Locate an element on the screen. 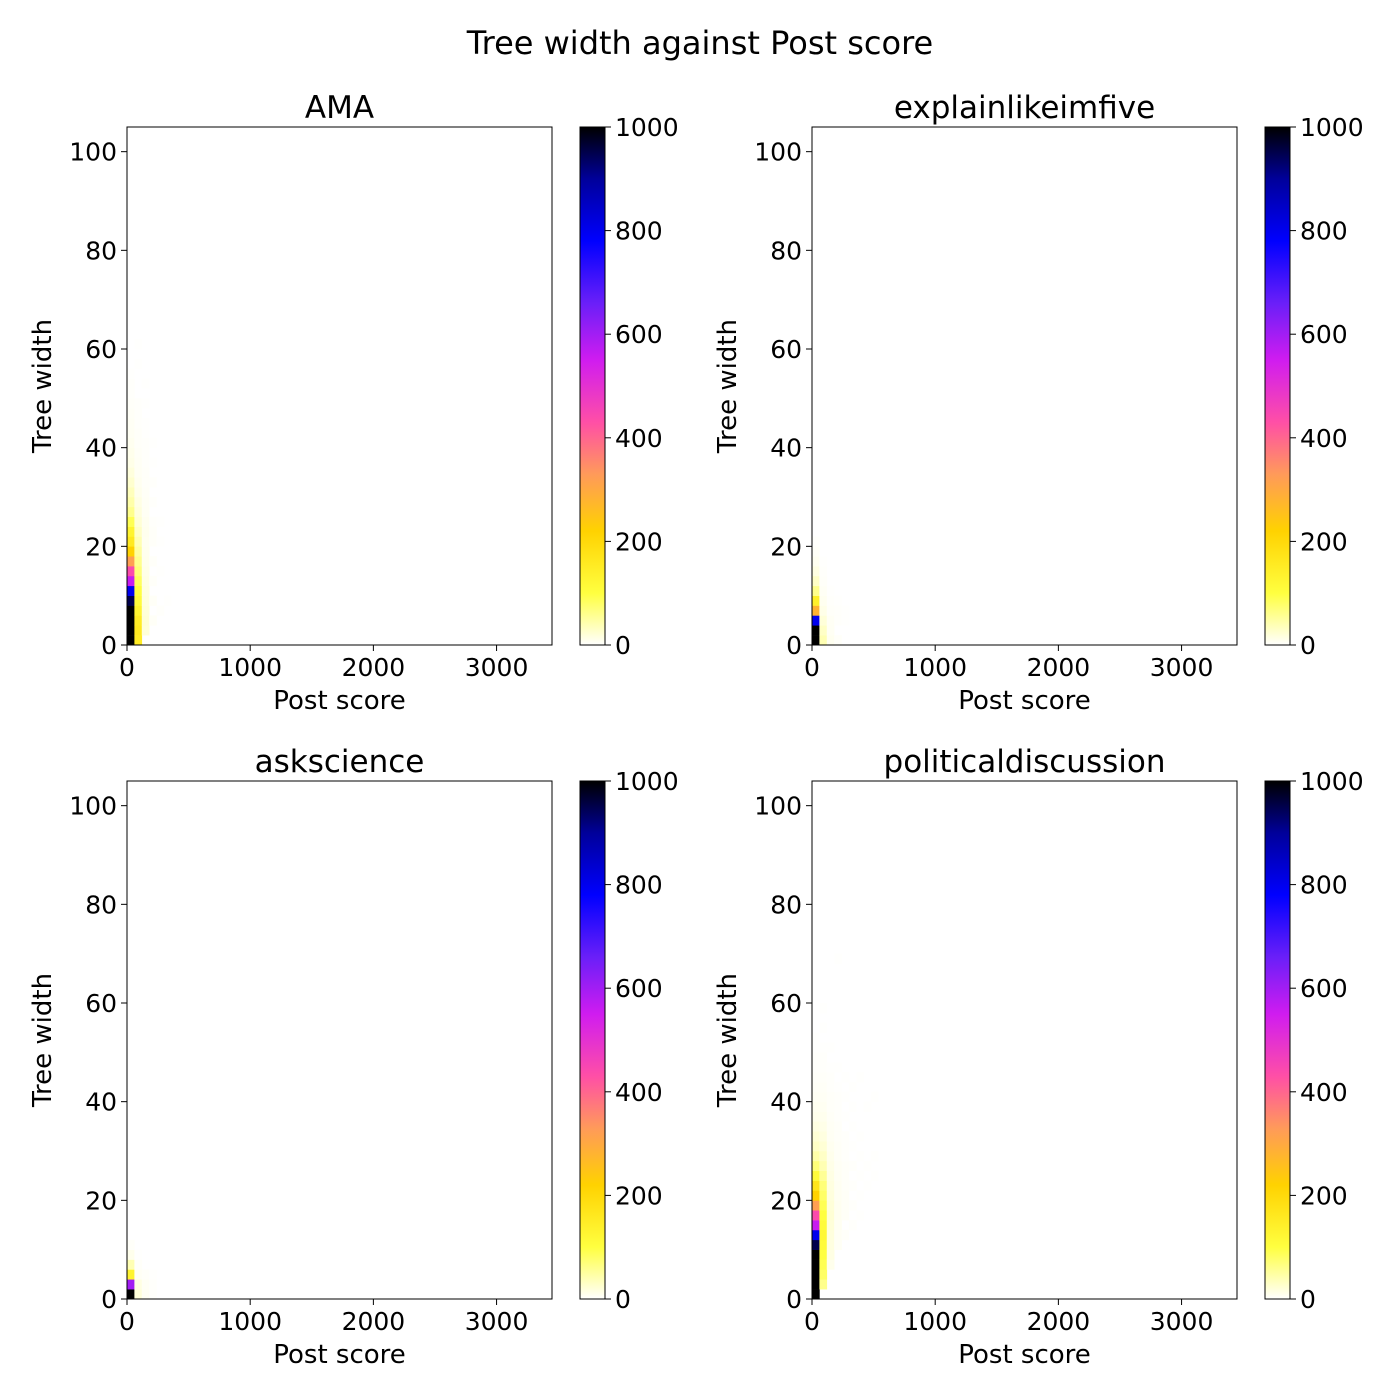 This screenshot has height=1400, width=1400. y-tick-label: 100 is located at coordinates (778, 152).